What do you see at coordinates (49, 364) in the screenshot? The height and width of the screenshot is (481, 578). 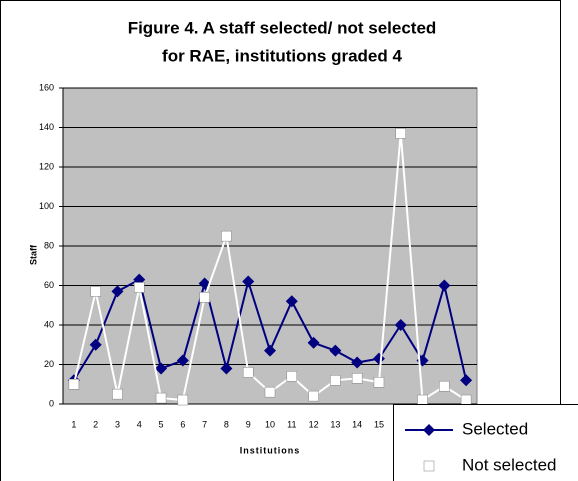 I see `y-tick-label: 20` at bounding box center [49, 364].